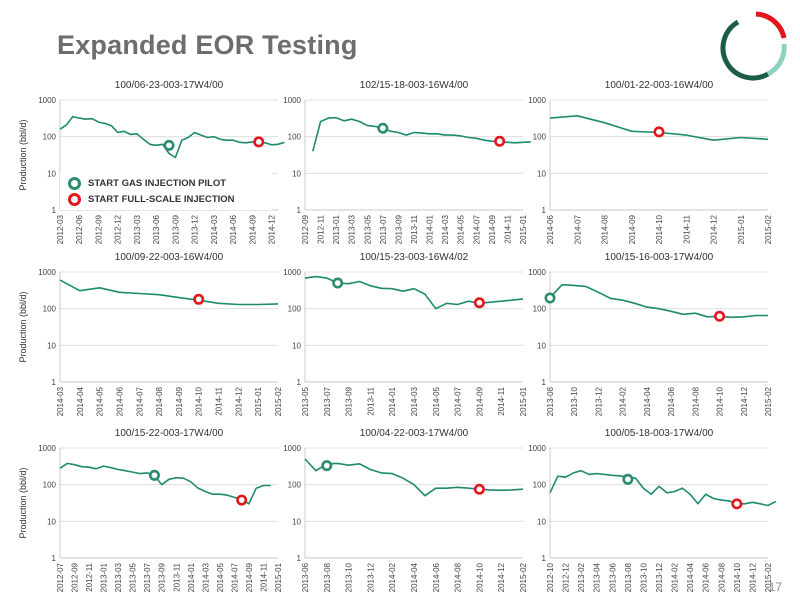 This screenshot has width=800, height=610. I want to click on legend-label-full: START FULL-SCALE INJECTION, so click(161, 199).